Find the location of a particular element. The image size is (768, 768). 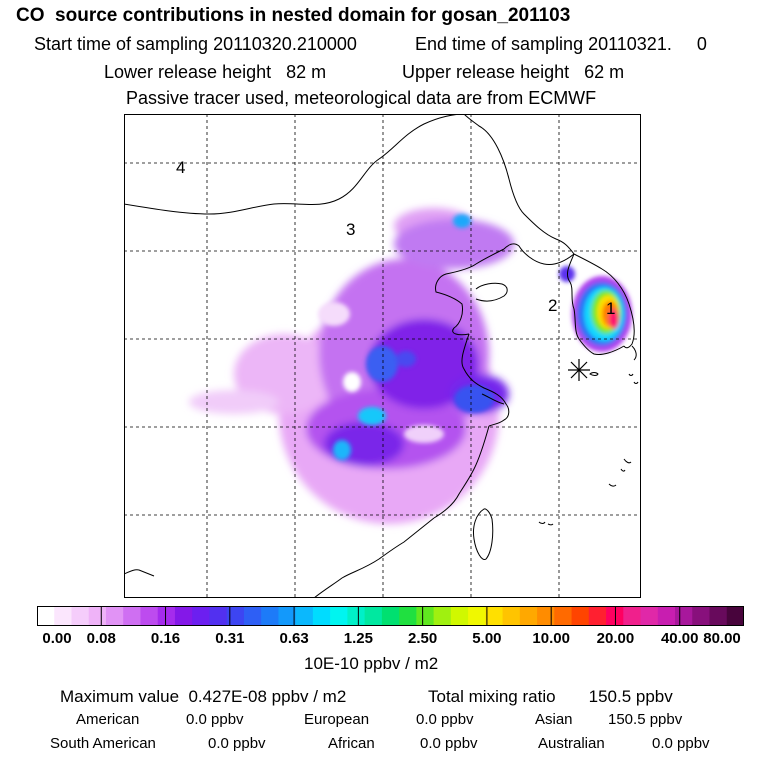

region-label-4: 4 is located at coordinates (180, 167).